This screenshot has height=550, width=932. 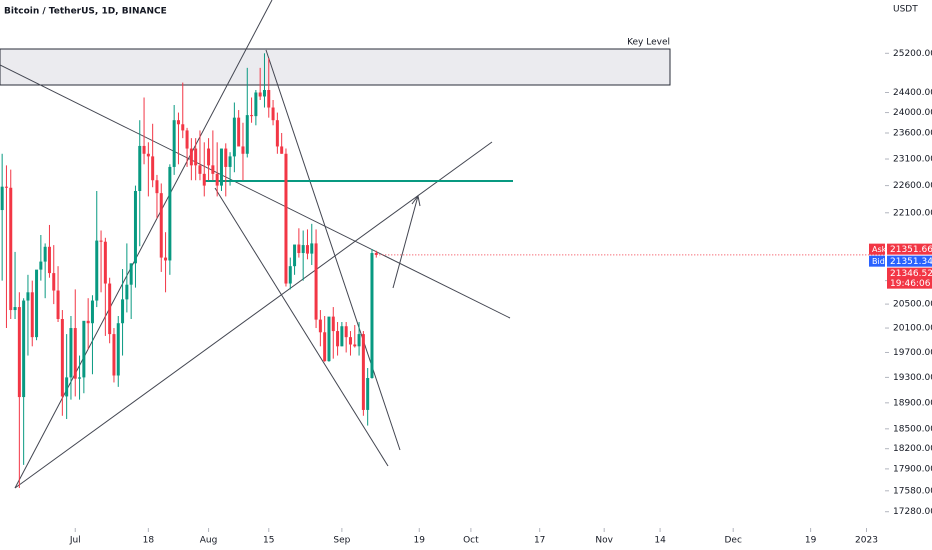 What do you see at coordinates (910, 284) in the screenshot?
I see `countdown: 19:46:06` at bounding box center [910, 284].